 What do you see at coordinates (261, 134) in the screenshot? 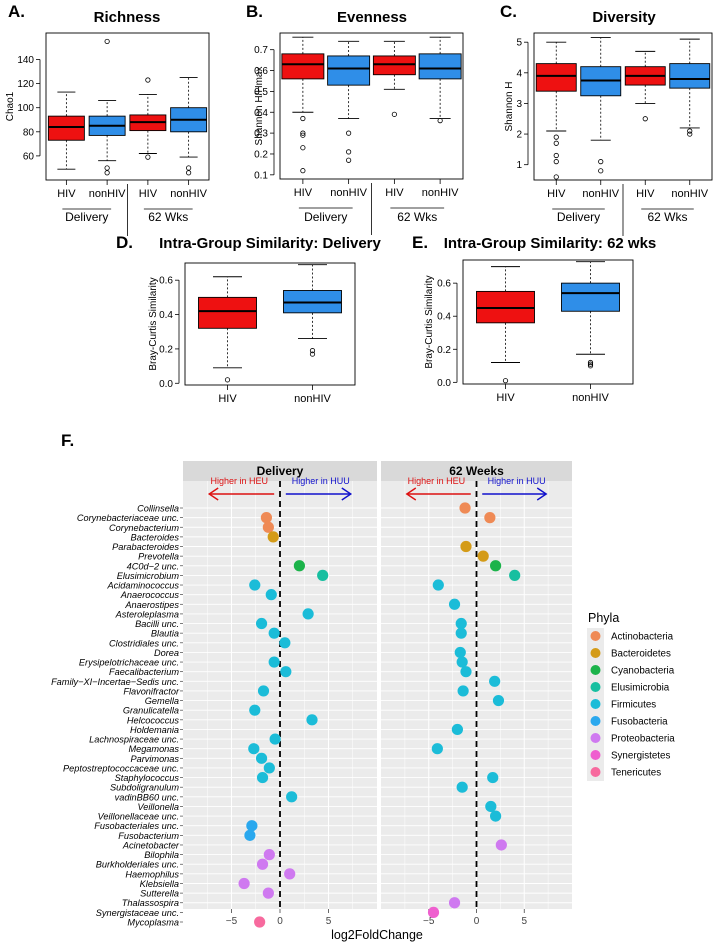
I see `y-tick-label: 0.3` at bounding box center [261, 134].